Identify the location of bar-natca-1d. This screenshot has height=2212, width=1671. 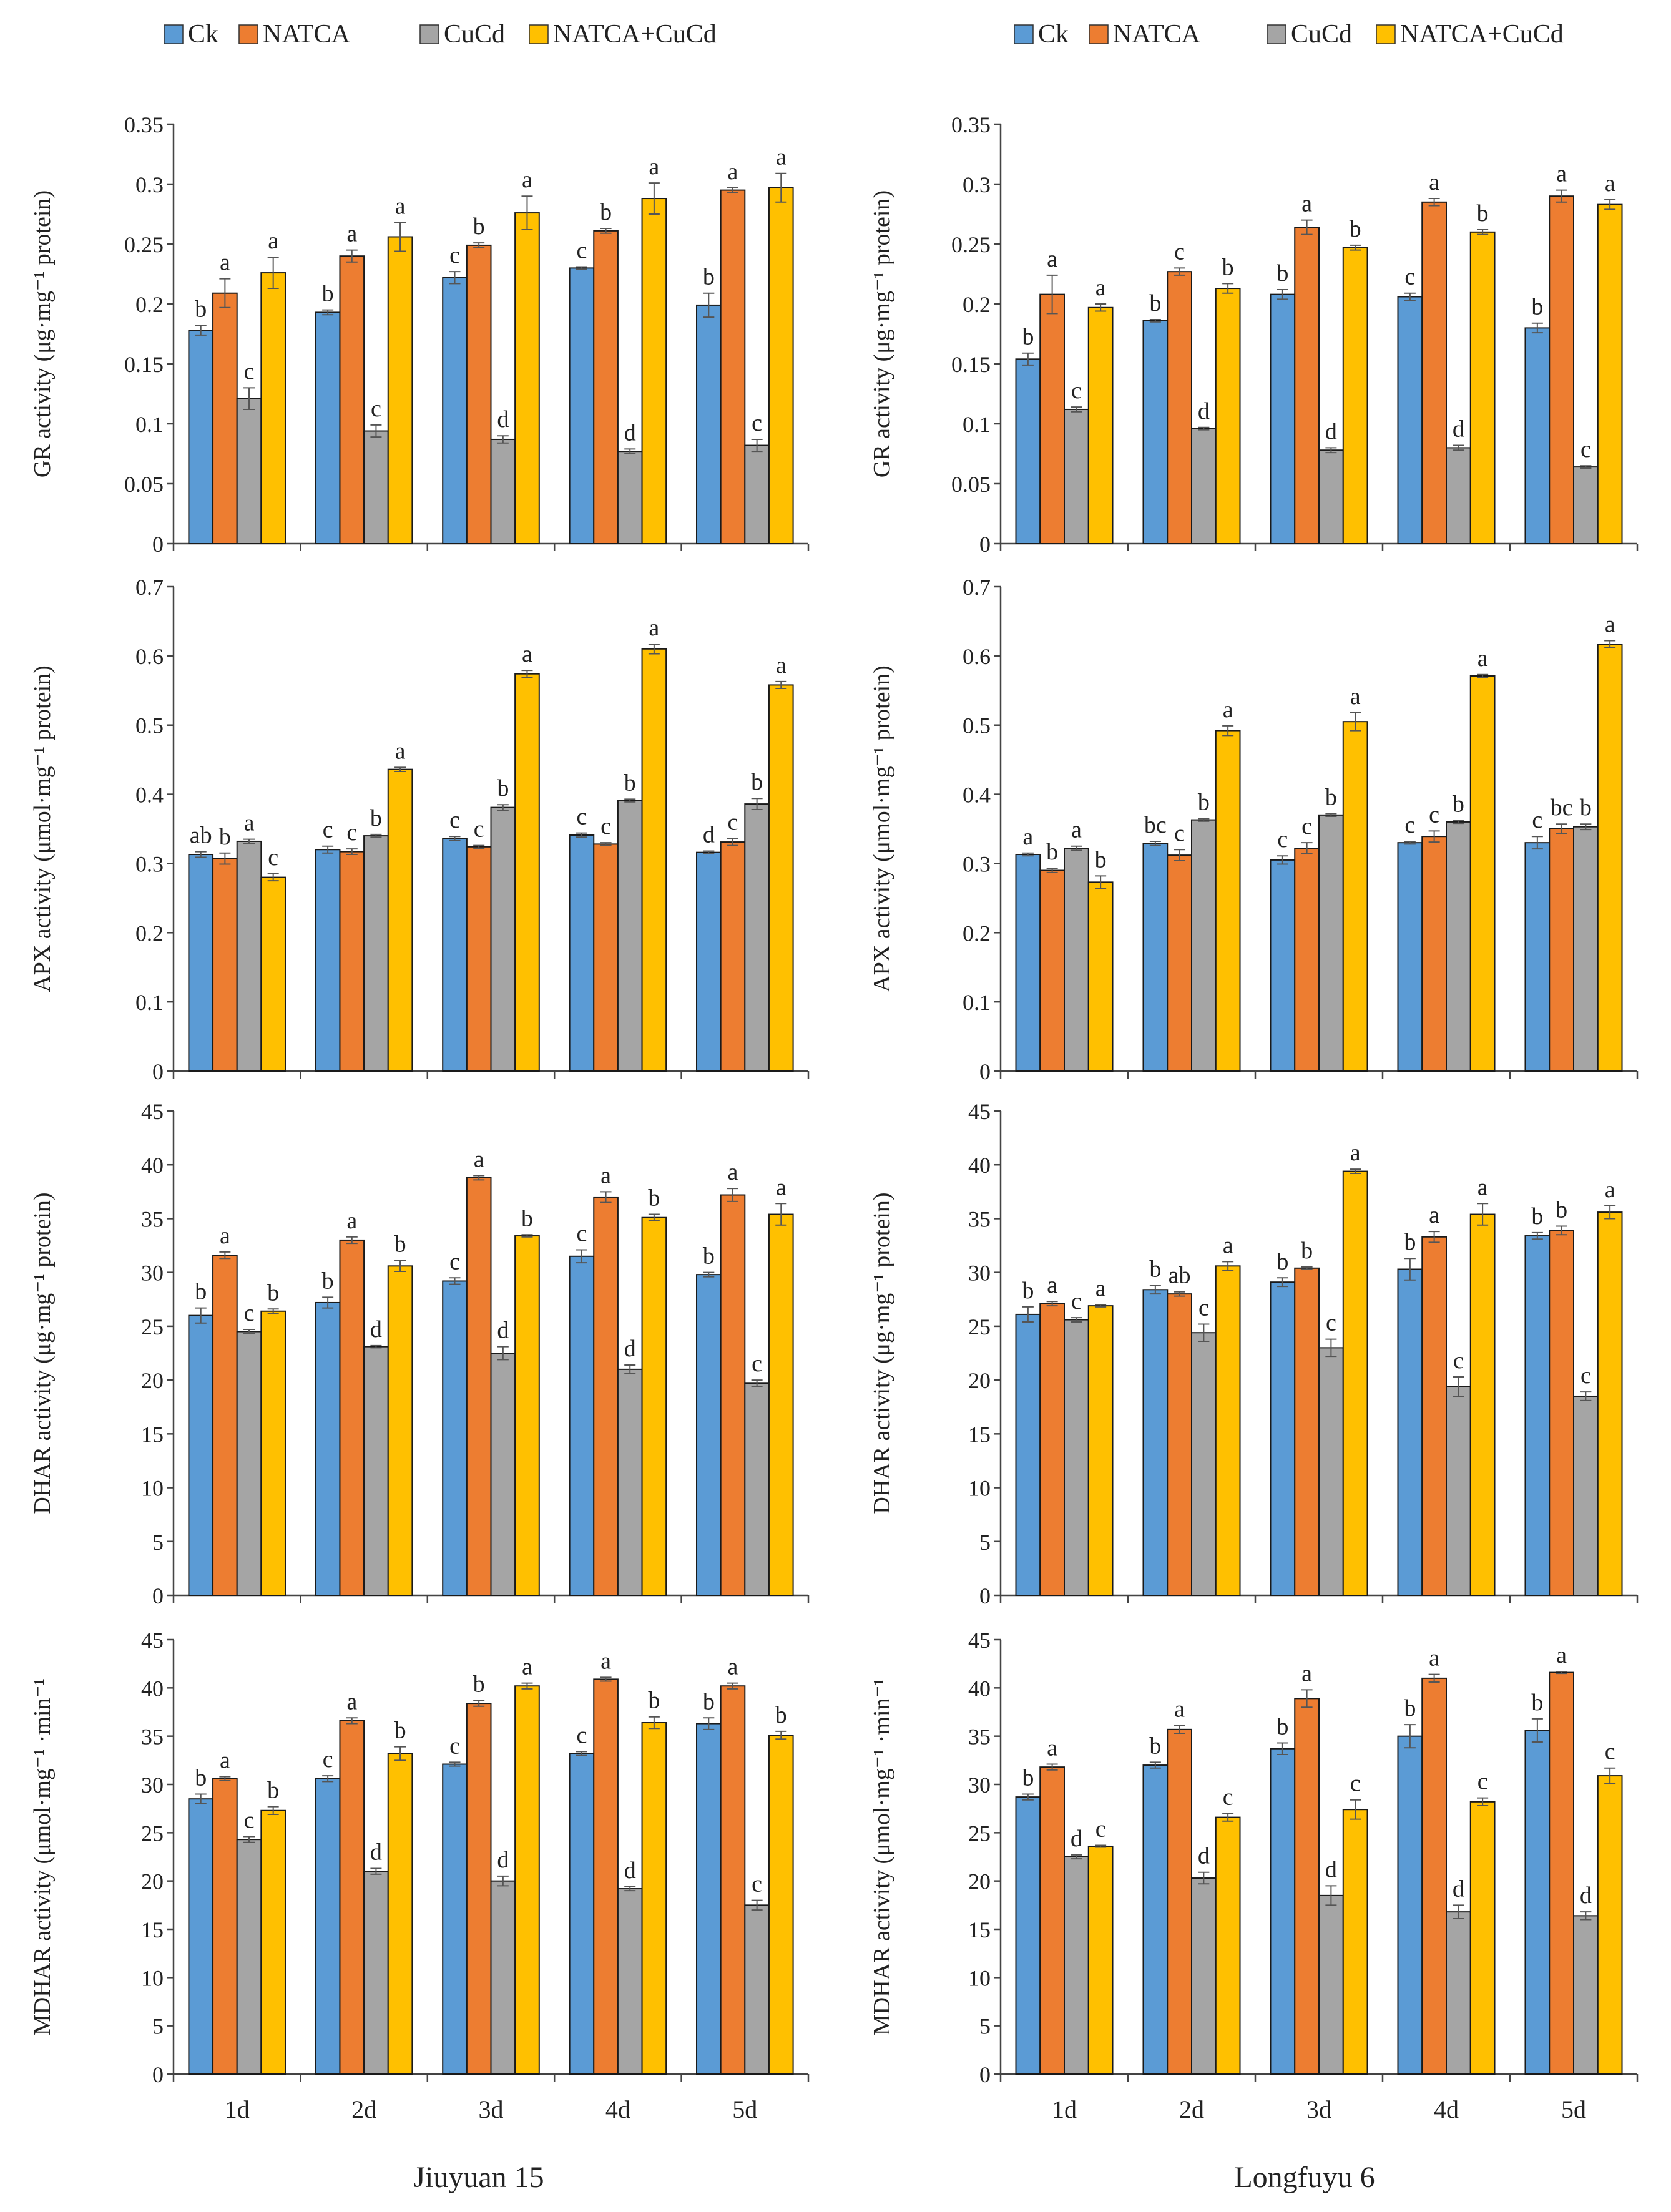
(225, 1426).